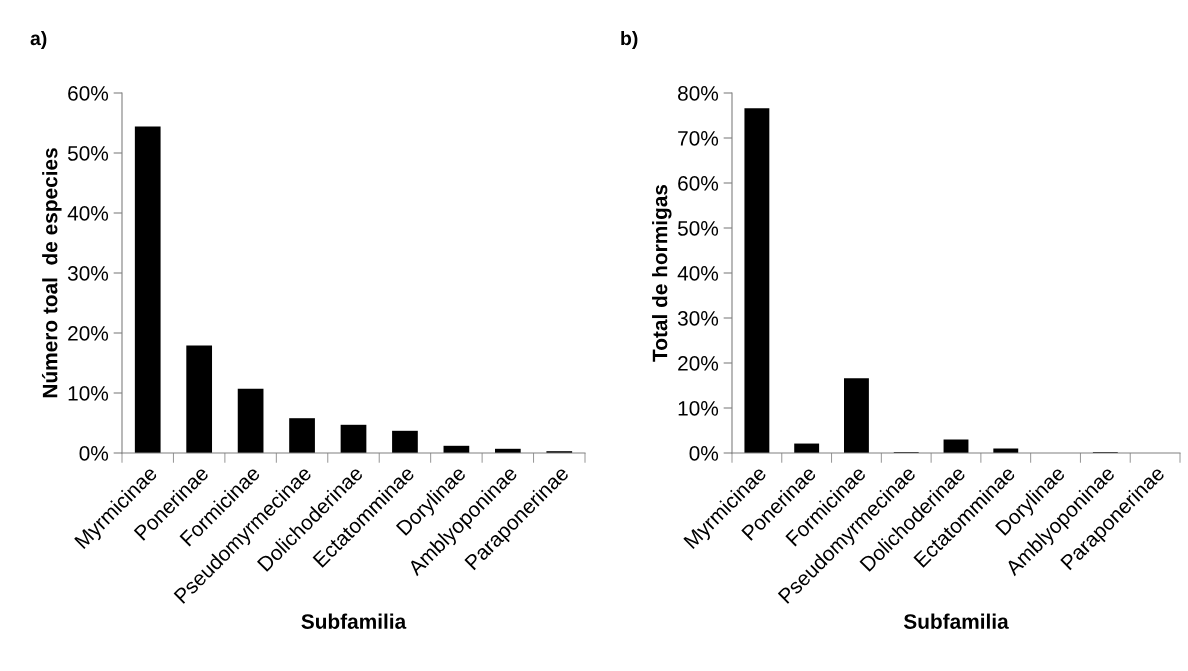 This screenshot has width=1188, height=671. Describe the element at coordinates (698, 138) in the screenshot. I see `y-tick-label: 70%` at that location.